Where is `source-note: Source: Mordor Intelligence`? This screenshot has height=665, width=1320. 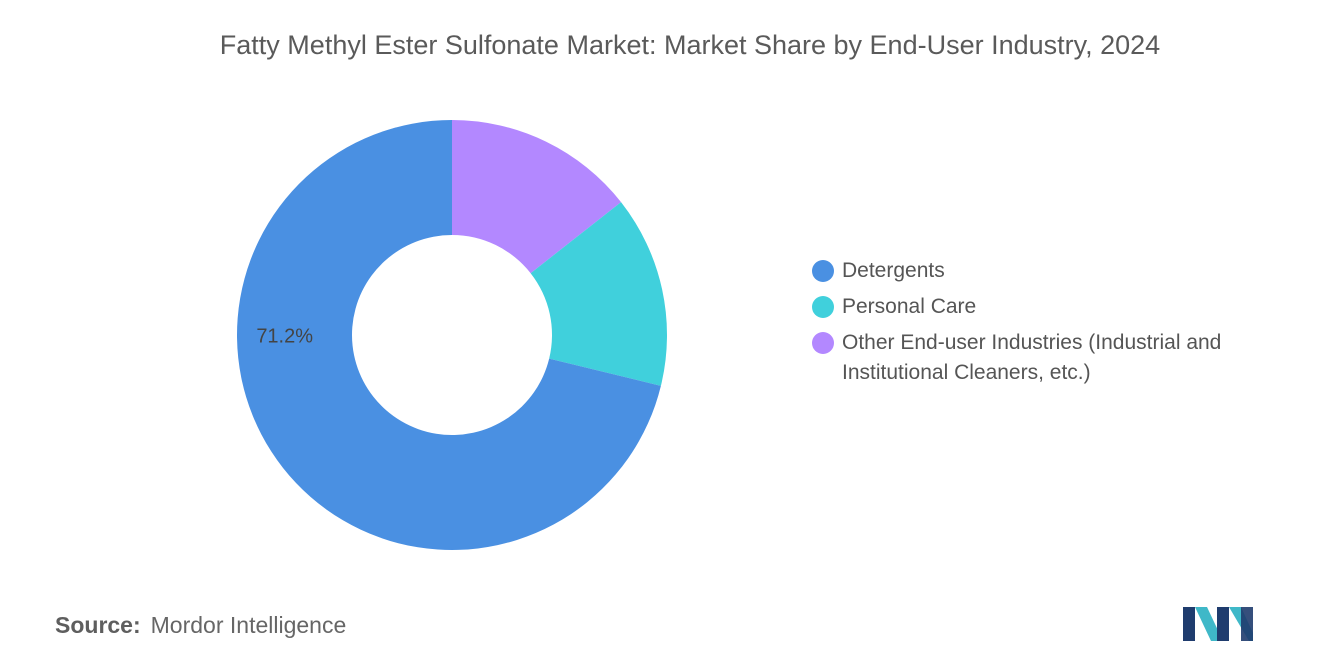
source-note: Source: Mordor Intelligence is located at coordinates (200, 625).